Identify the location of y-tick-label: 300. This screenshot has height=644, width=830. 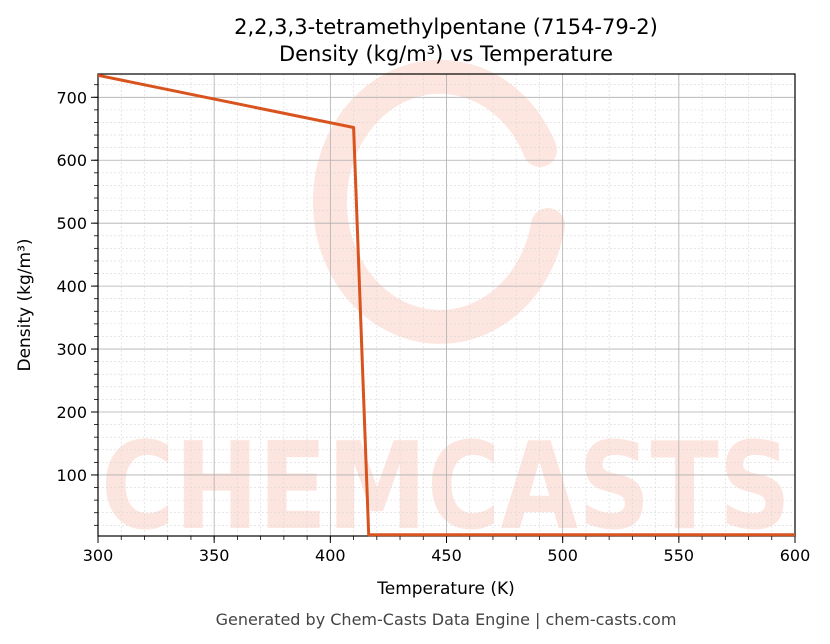
(71, 349).